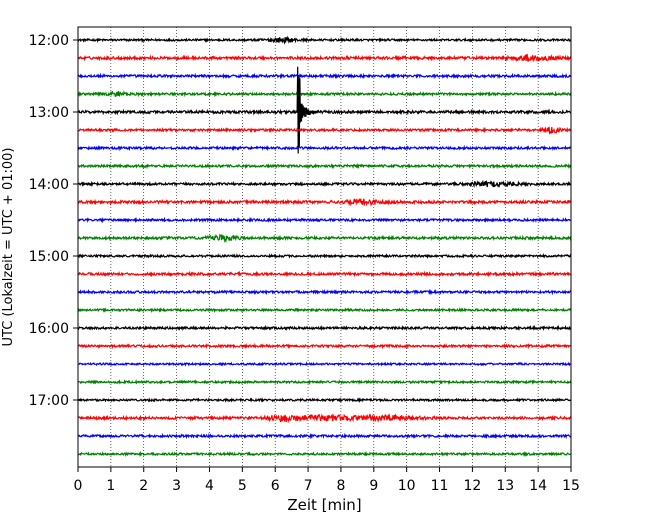 The image size is (650, 520). Describe the element at coordinates (324, 400) in the screenshot. I see `trace-17:00` at that location.